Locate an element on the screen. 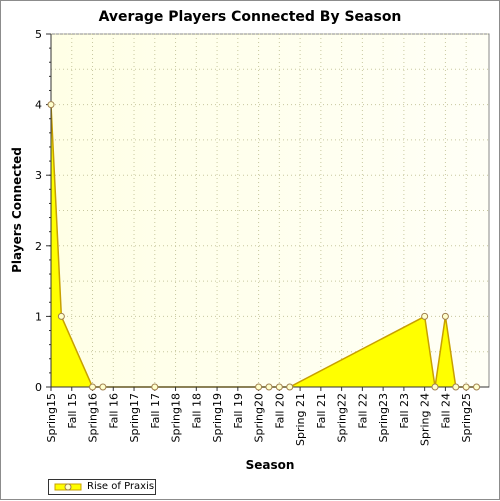  legend: Rise of Praxis is located at coordinates (102, 487).